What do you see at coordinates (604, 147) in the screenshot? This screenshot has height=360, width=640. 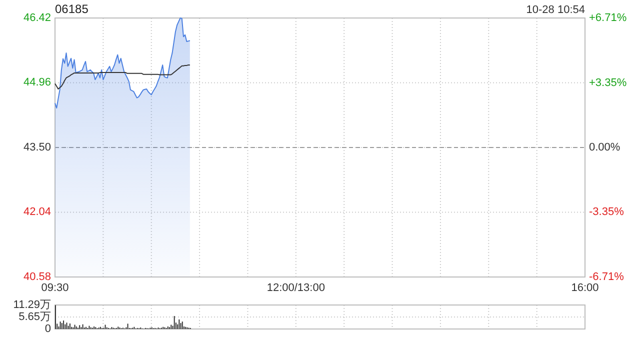 I see `y2-tick-label: 0.00%` at bounding box center [604, 147].